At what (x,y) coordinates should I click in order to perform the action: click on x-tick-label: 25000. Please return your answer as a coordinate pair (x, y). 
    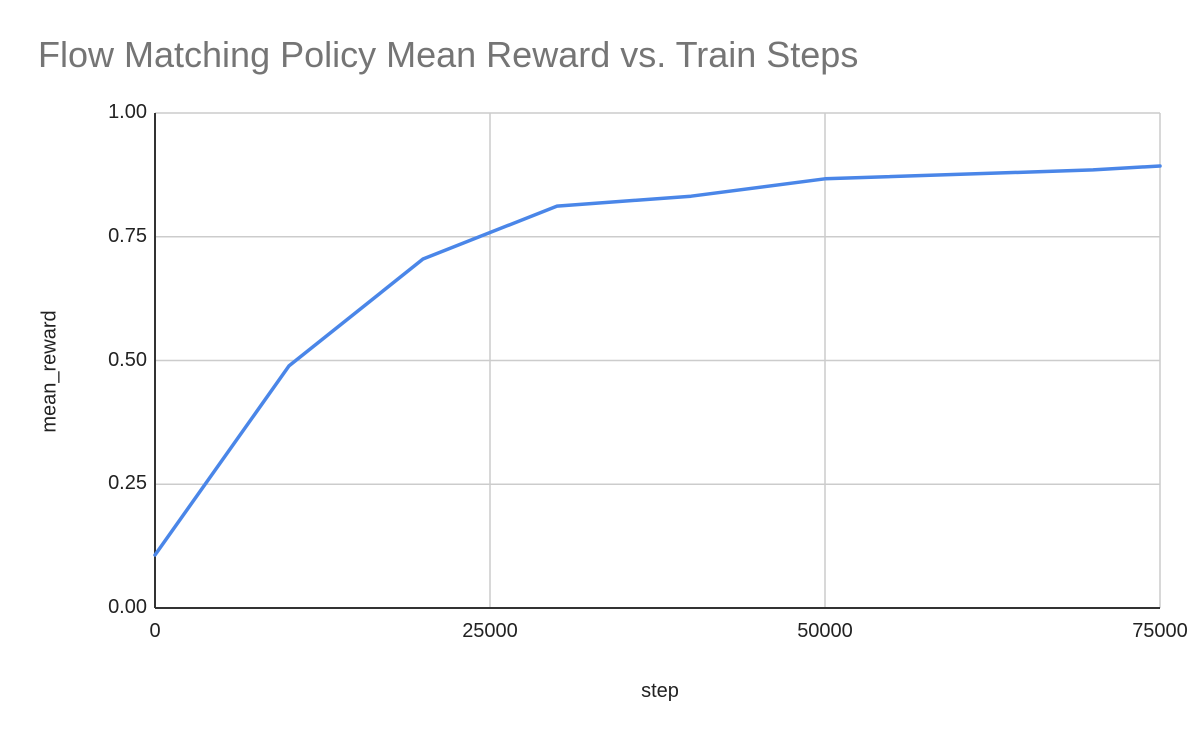
    Looking at the image, I should click on (490, 631).